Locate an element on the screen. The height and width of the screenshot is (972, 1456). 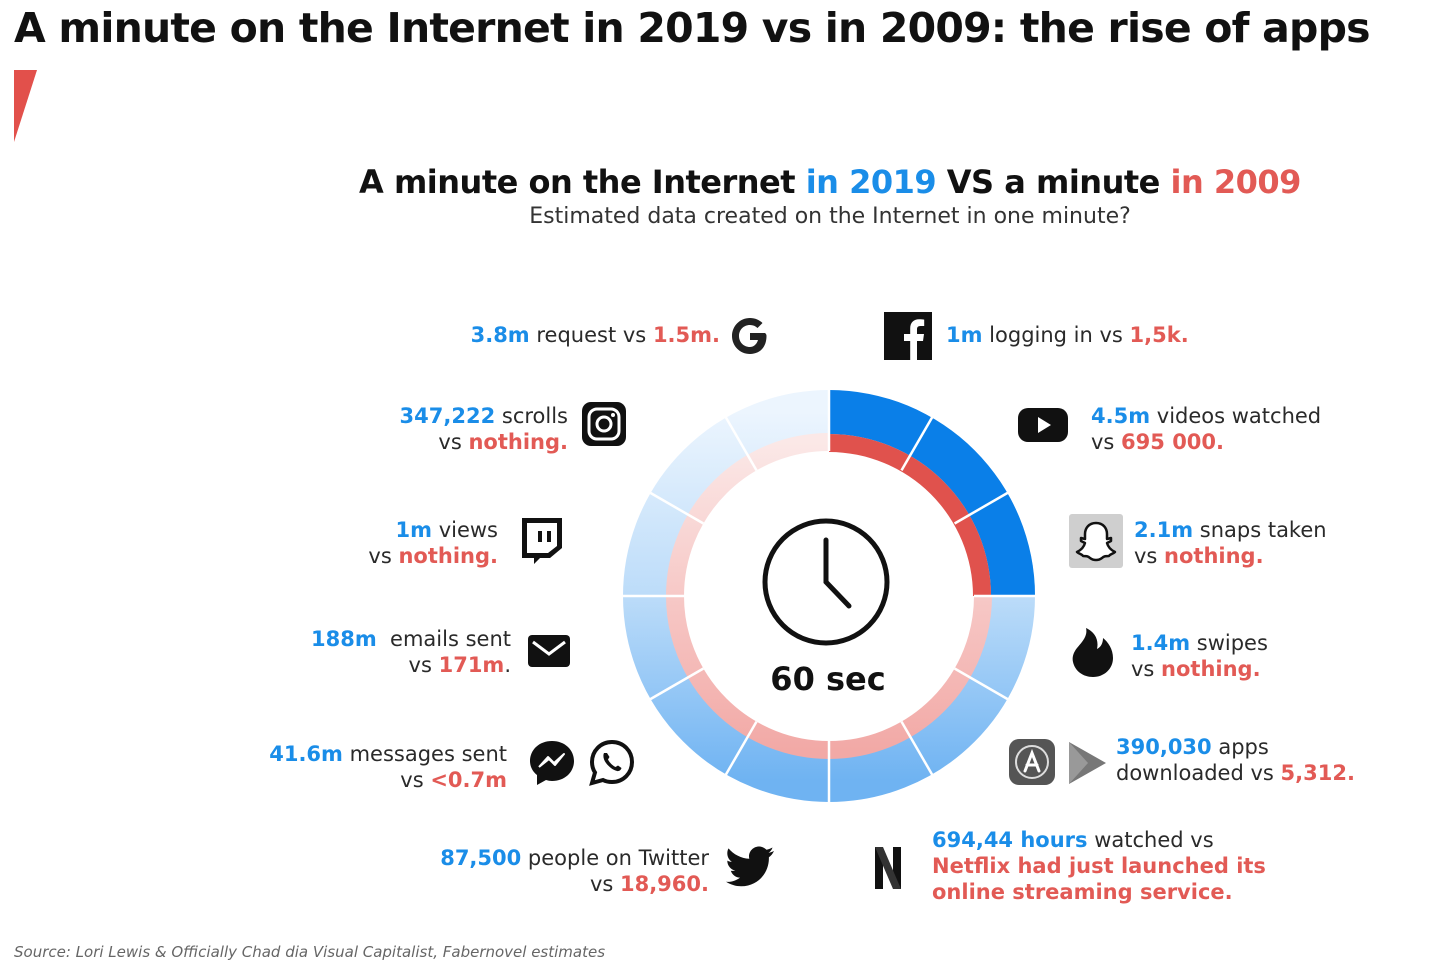
snapchat-vs: vs is located at coordinates (1149, 556).